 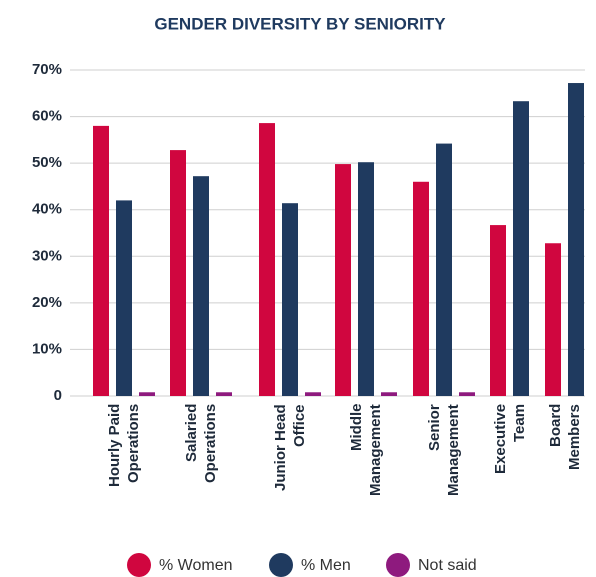 What do you see at coordinates (564, 437) in the screenshot?
I see `x-tick-label: Board Members` at bounding box center [564, 437].